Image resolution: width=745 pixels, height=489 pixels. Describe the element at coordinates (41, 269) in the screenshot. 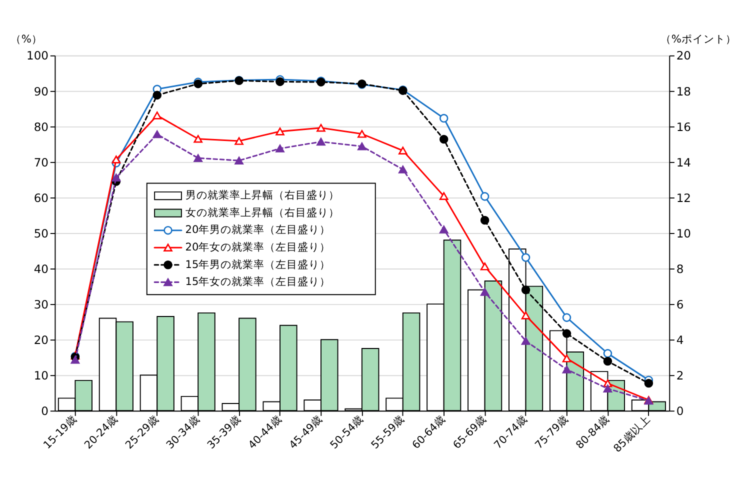

I see `y-tick-label: 40` at that location.